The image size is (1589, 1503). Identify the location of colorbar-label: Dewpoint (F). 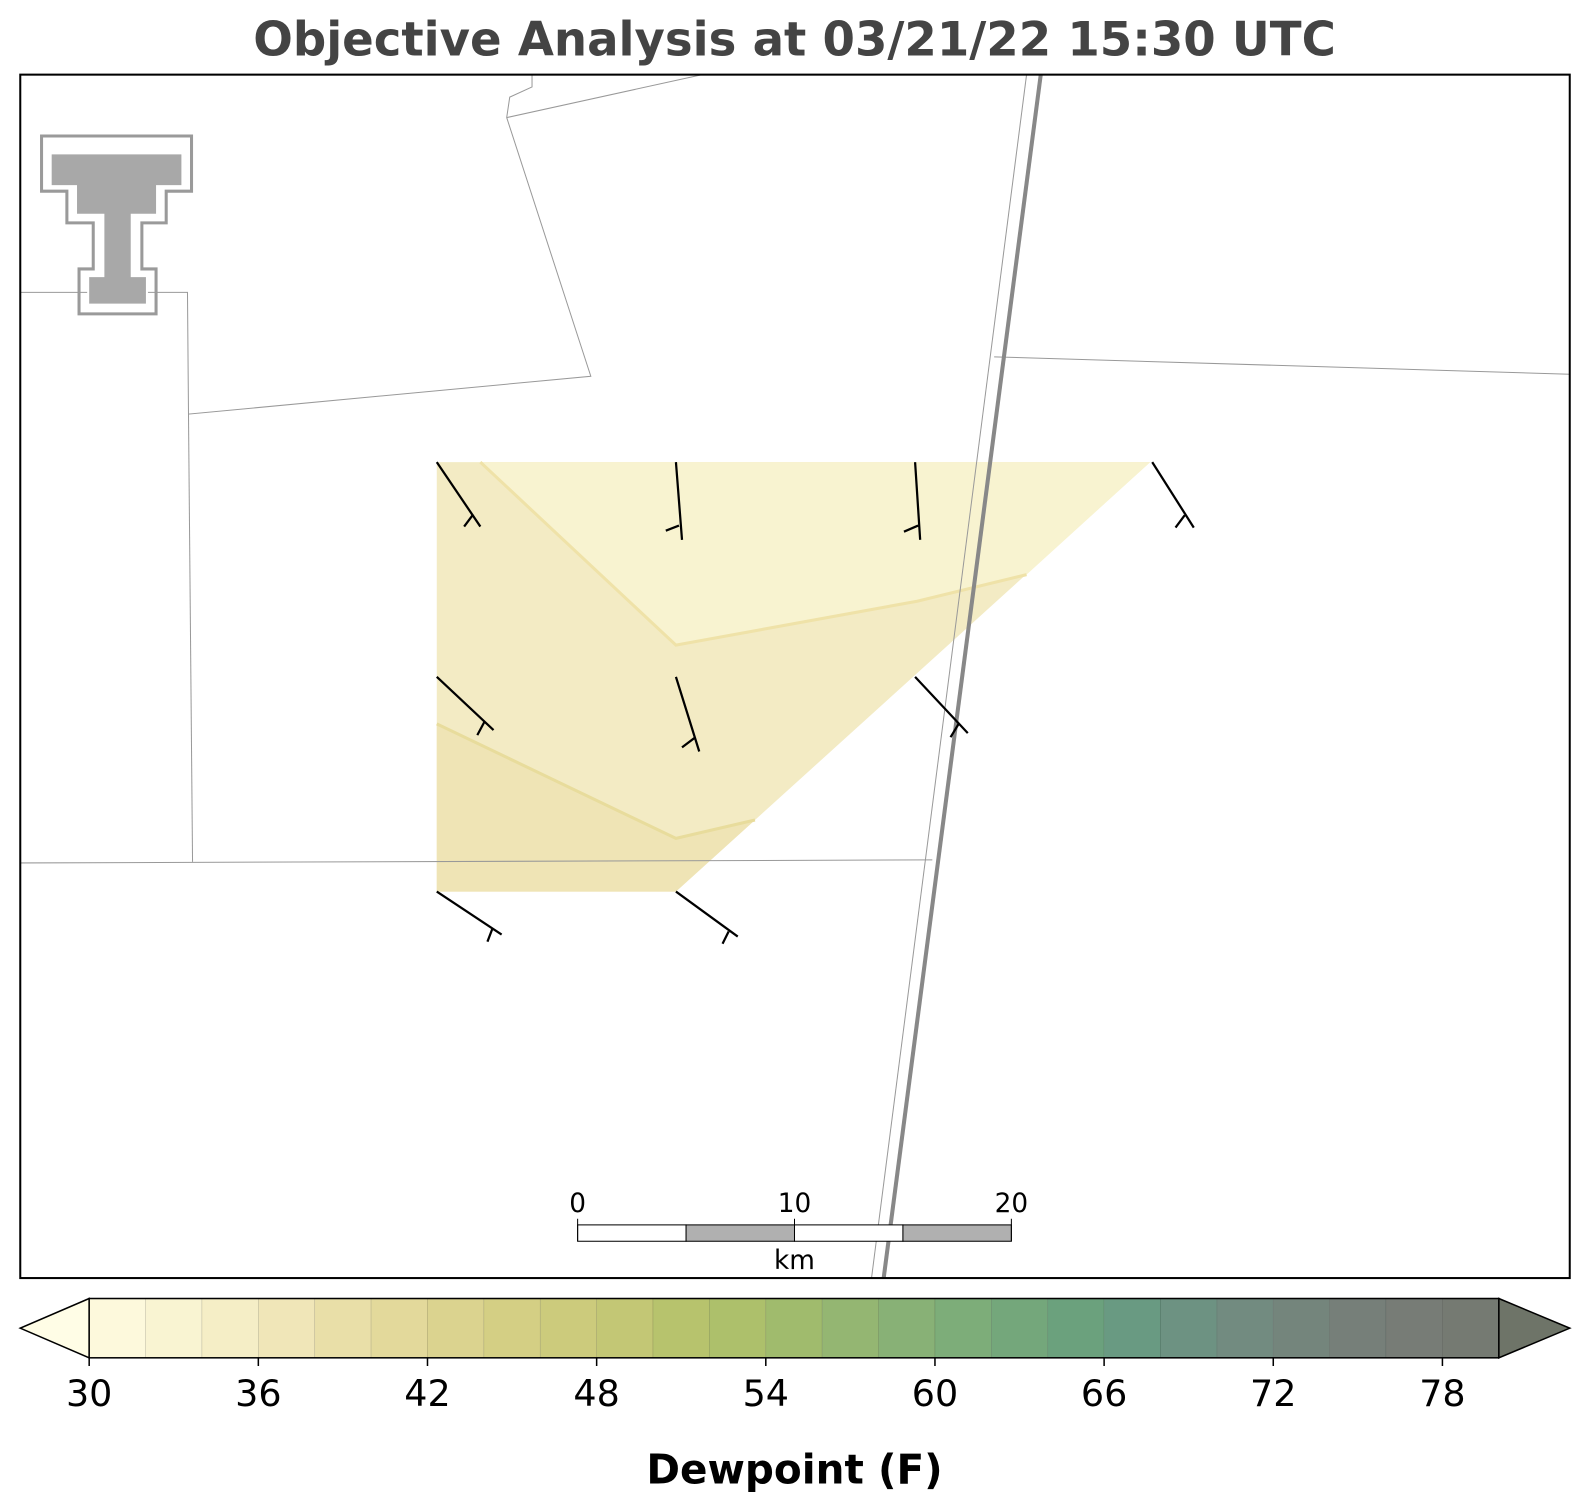
(794, 1469).